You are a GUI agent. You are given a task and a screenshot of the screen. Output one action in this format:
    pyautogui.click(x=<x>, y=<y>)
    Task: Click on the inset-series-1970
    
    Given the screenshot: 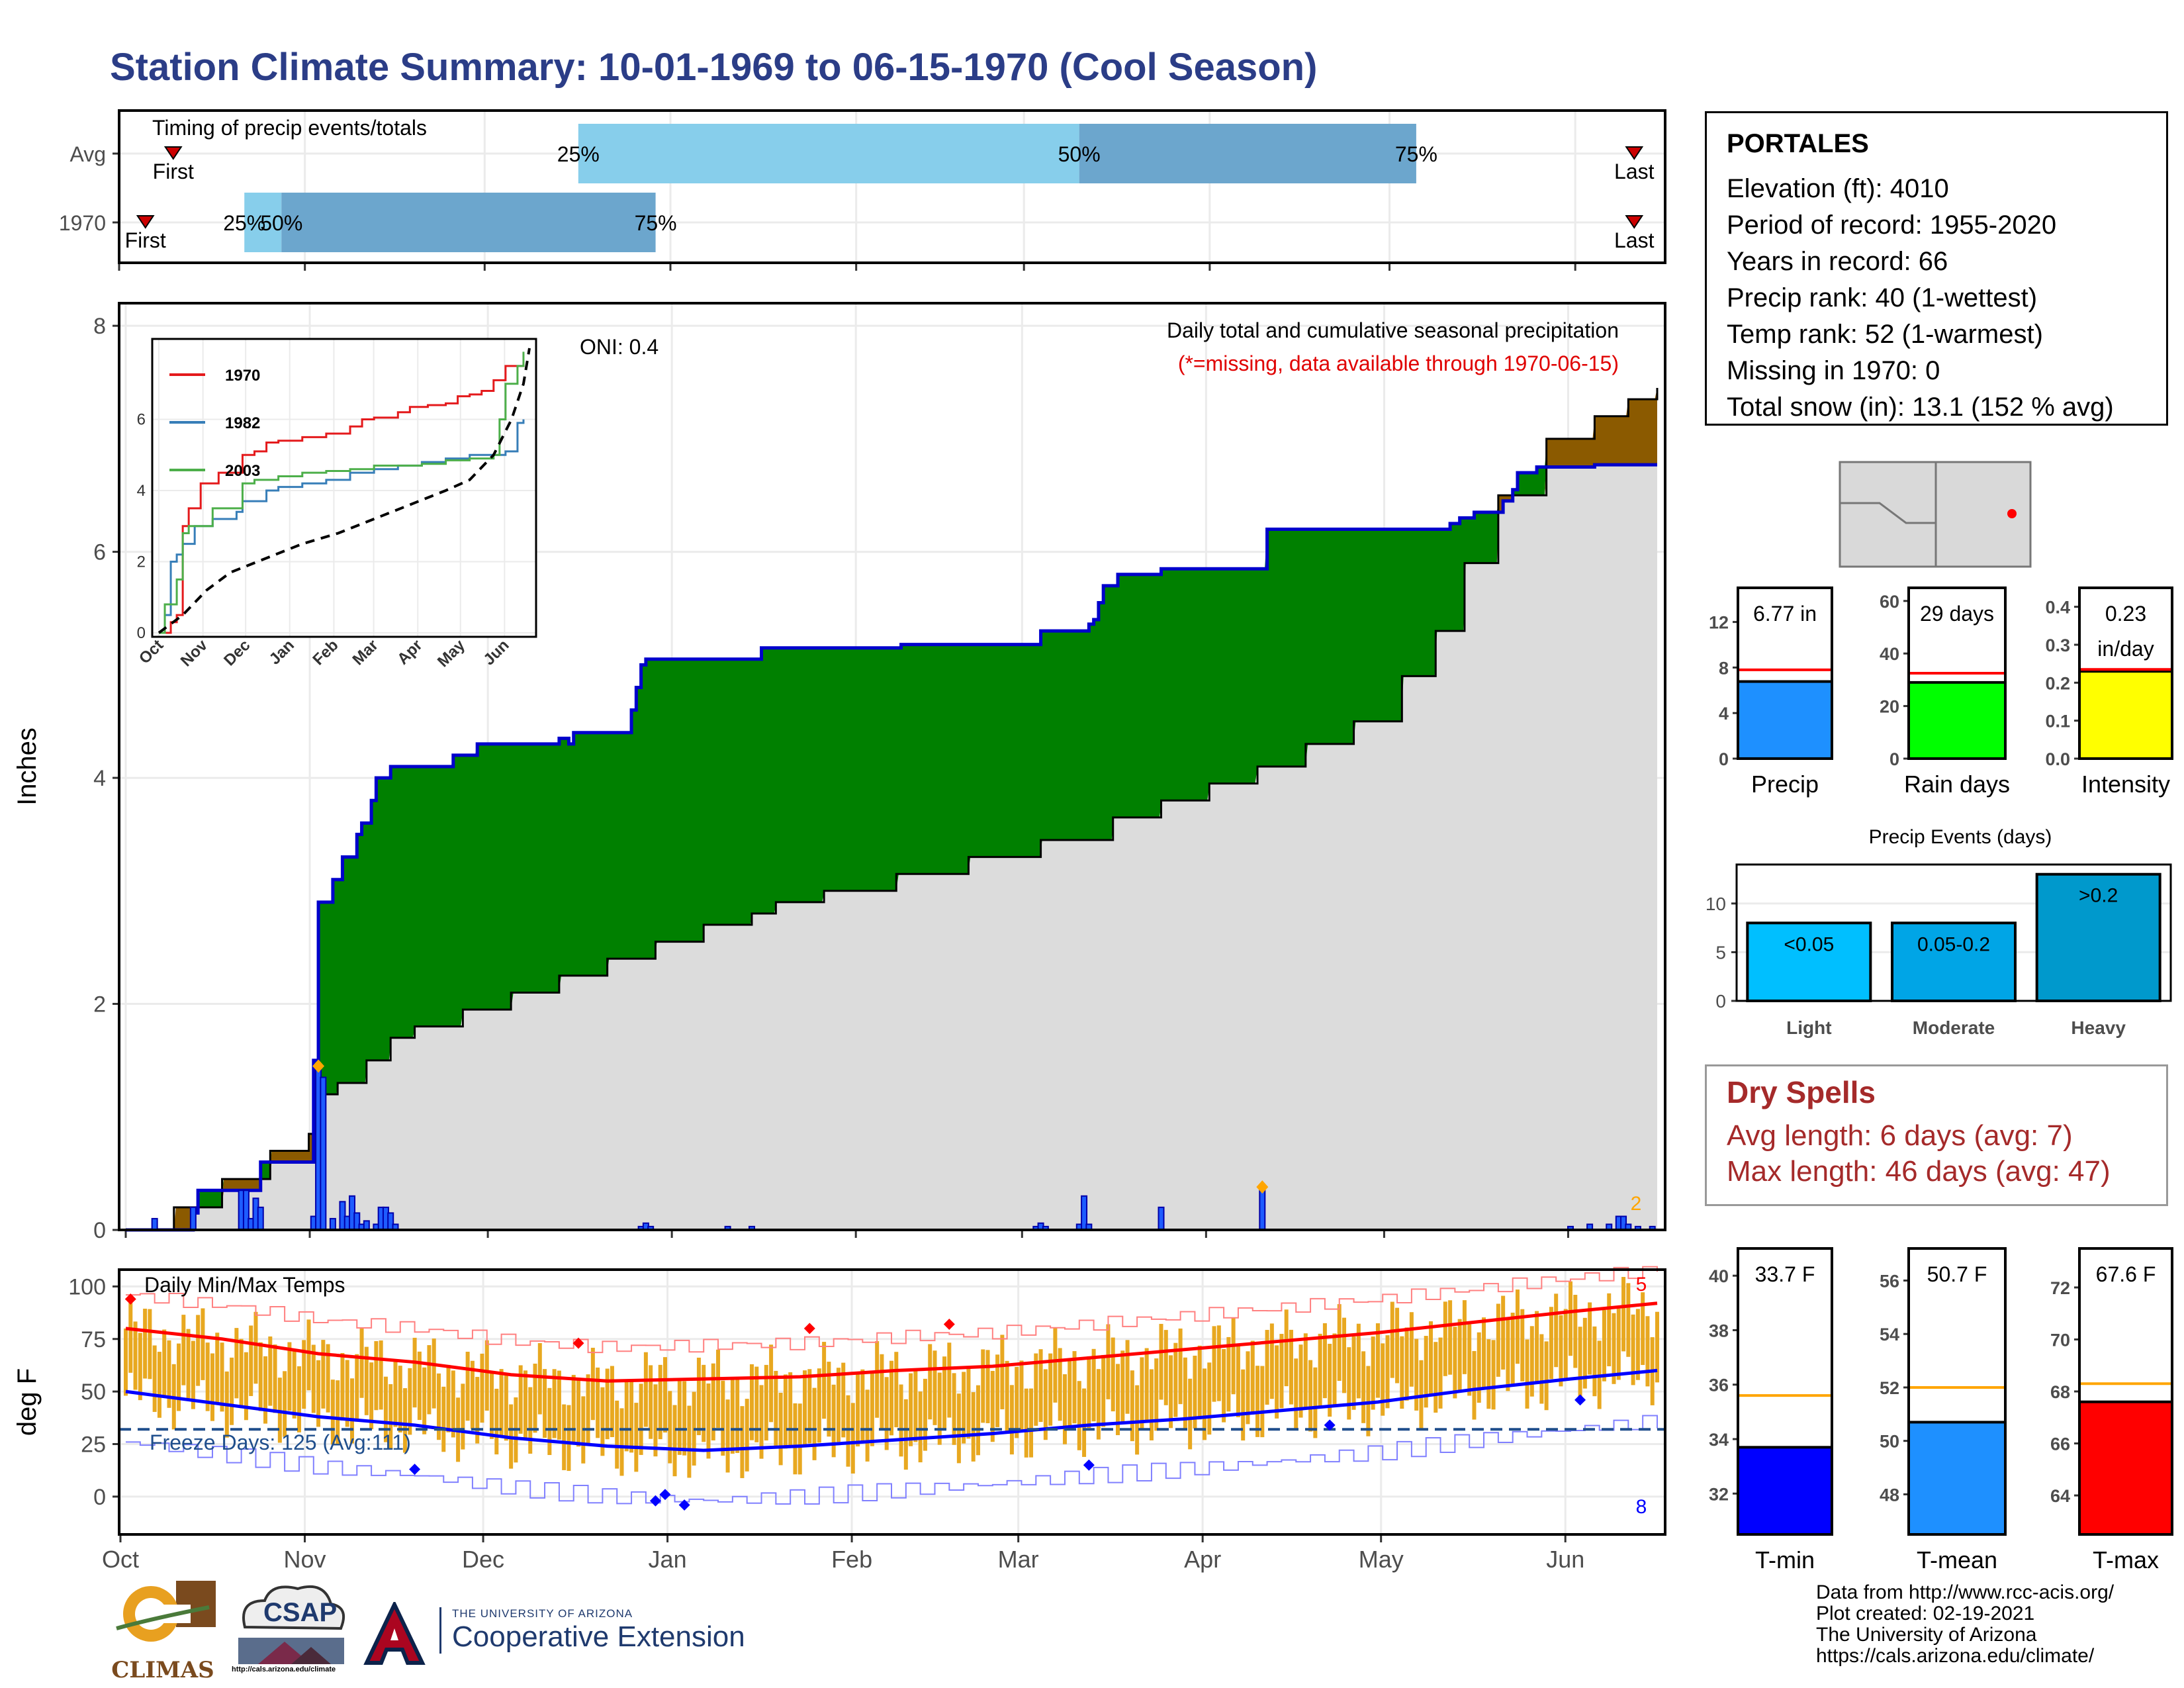 What is the action you would take?
    pyautogui.click(x=342, y=498)
    